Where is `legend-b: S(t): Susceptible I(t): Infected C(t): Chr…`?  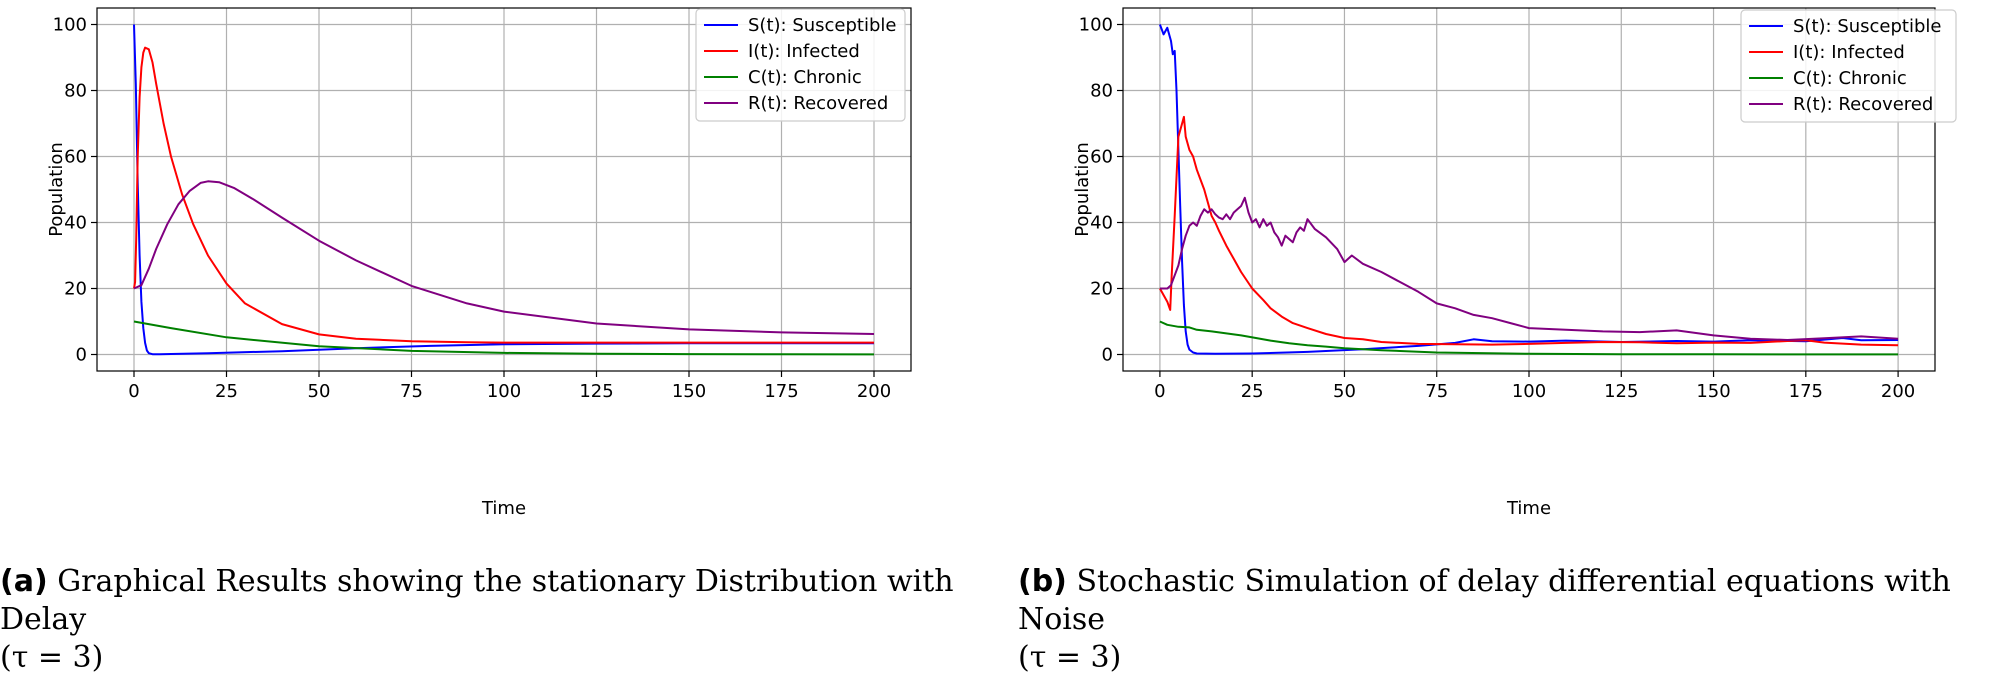
legend-b: S(t): Susceptible I(t): Infected C(t): Chr… is located at coordinates (1848, 66).